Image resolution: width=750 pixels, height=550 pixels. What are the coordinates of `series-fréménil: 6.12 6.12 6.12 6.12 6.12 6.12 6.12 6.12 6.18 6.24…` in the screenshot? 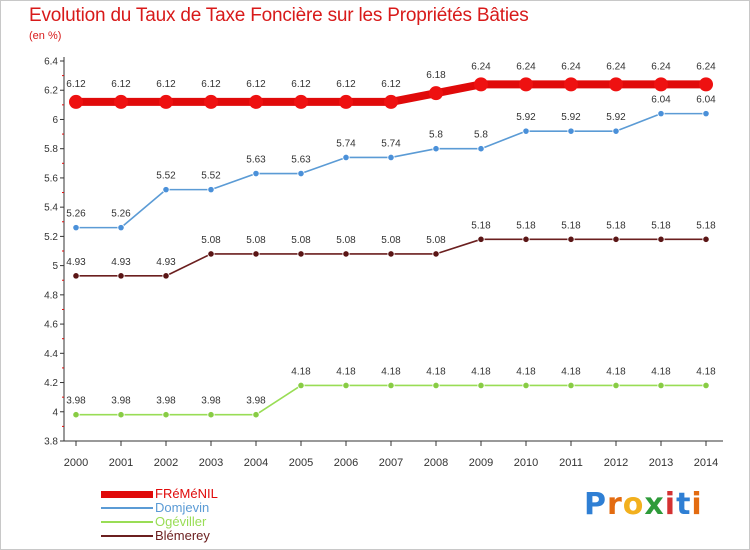 It's located at (391, 85).